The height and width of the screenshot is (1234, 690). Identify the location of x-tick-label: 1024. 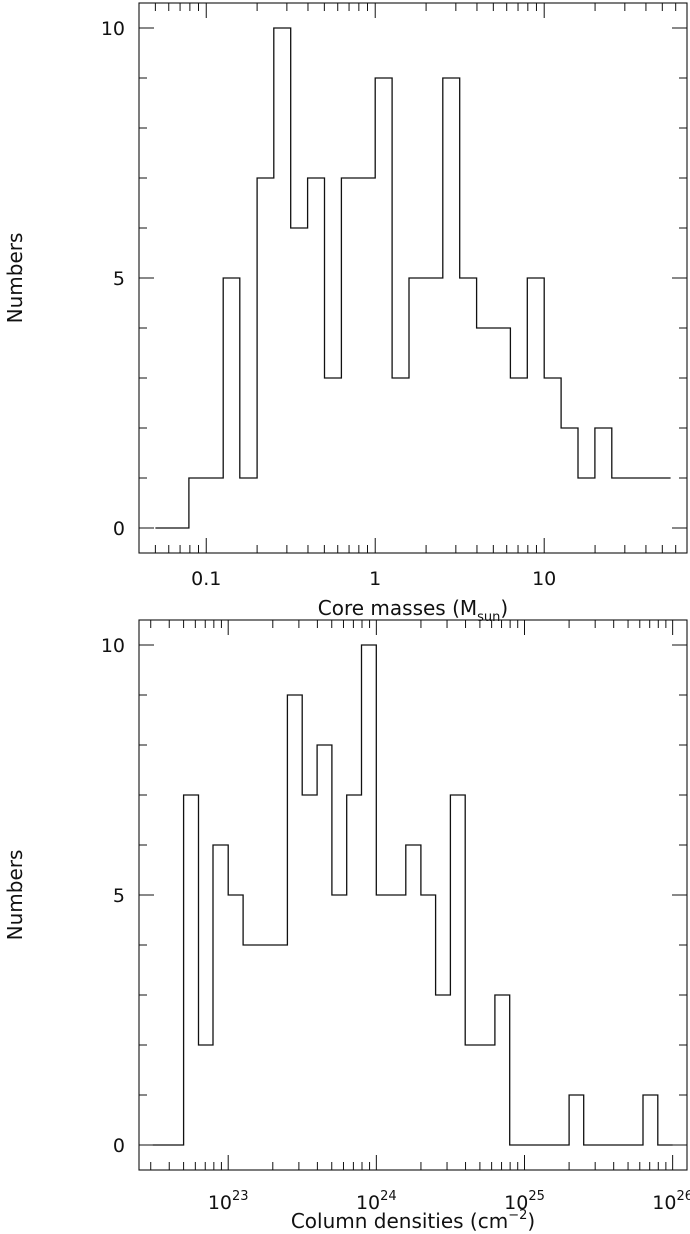
(376, 1201).